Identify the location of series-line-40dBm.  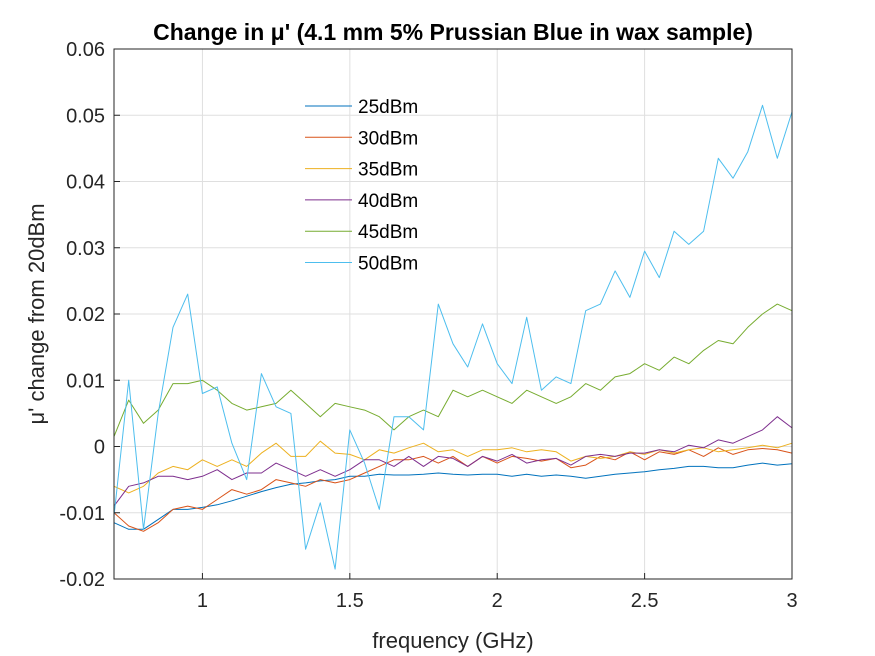
(453, 461).